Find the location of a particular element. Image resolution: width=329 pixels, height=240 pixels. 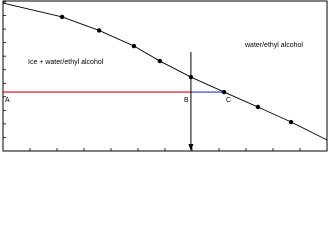

annotation: Ice + water/ethyl alcohol is located at coordinates (66, 62).